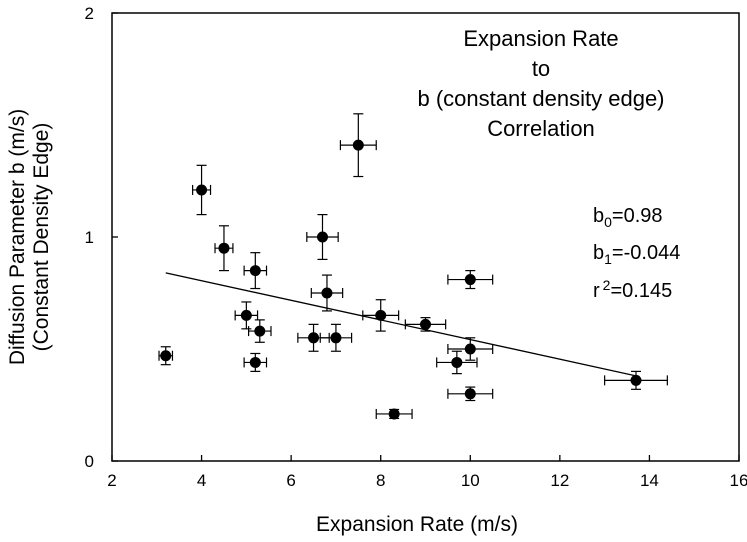  I want to click on chart-title-line: Correlation, so click(541, 128).